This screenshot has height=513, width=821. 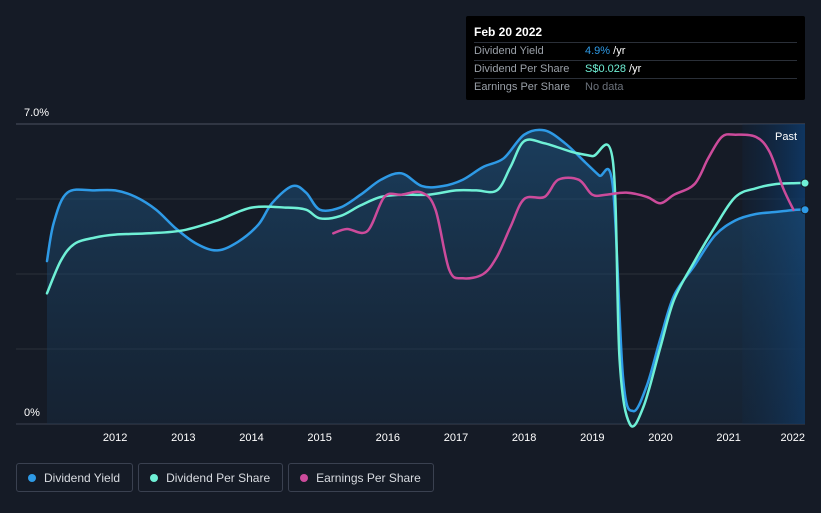 I want to click on legend-label: Earnings Per Share, so click(x=368, y=477).